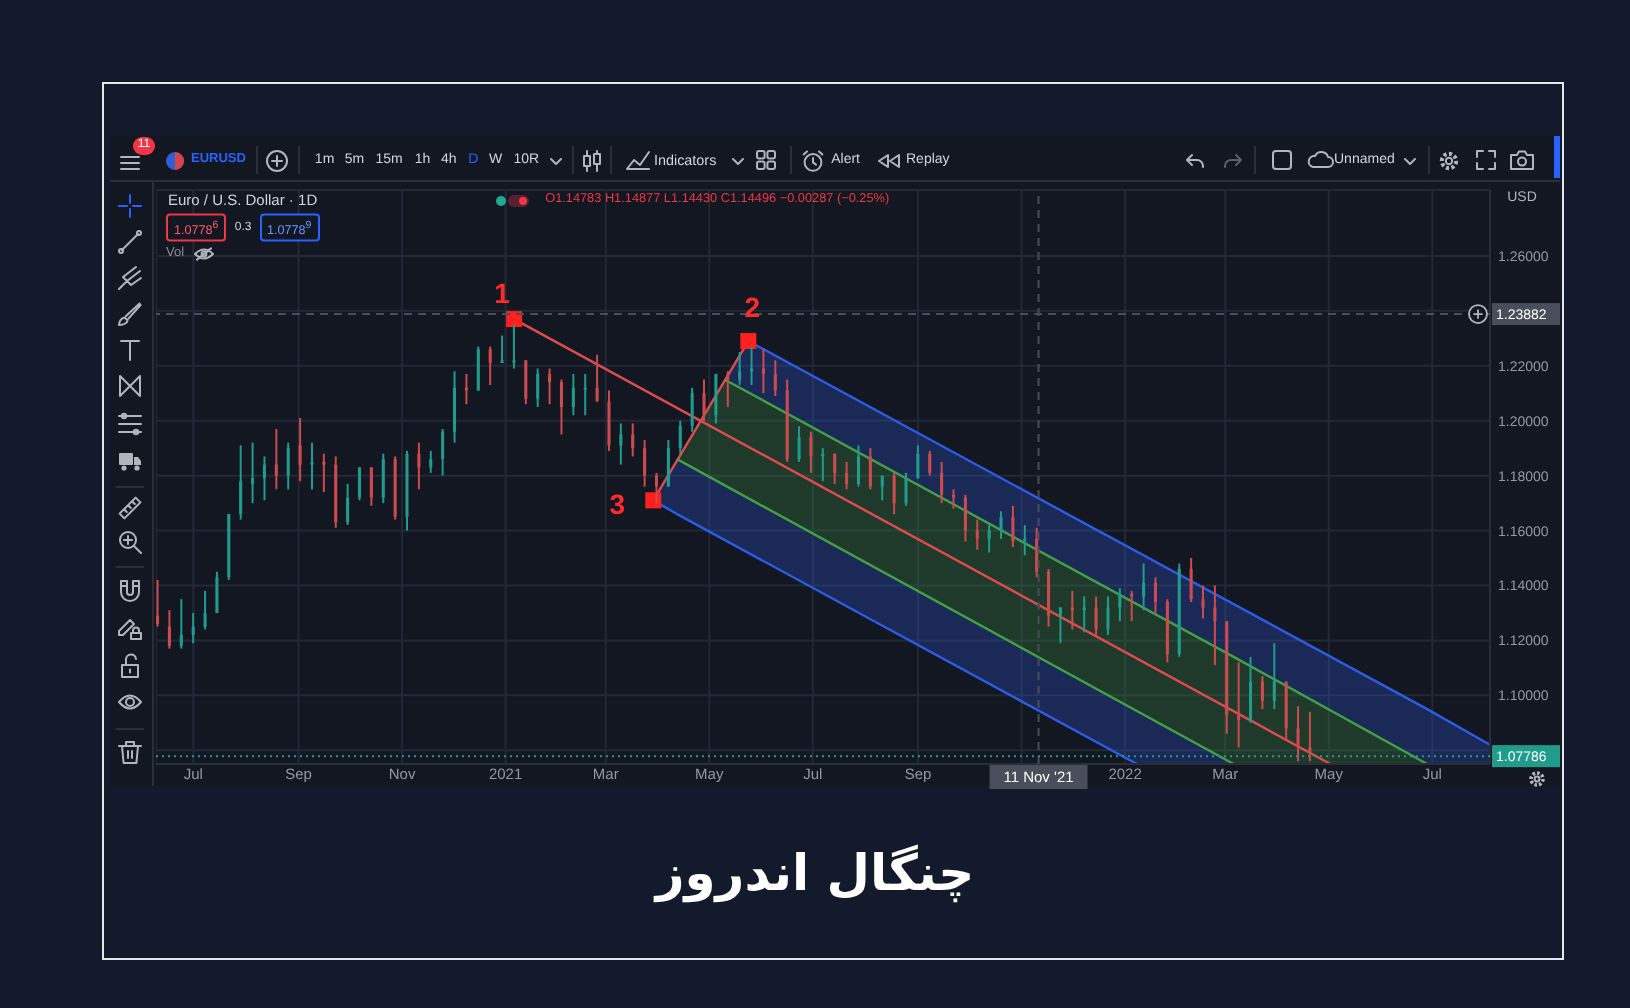 The image size is (1630, 1008). What do you see at coordinates (752, 306) in the screenshot?
I see `annotation: 2` at bounding box center [752, 306].